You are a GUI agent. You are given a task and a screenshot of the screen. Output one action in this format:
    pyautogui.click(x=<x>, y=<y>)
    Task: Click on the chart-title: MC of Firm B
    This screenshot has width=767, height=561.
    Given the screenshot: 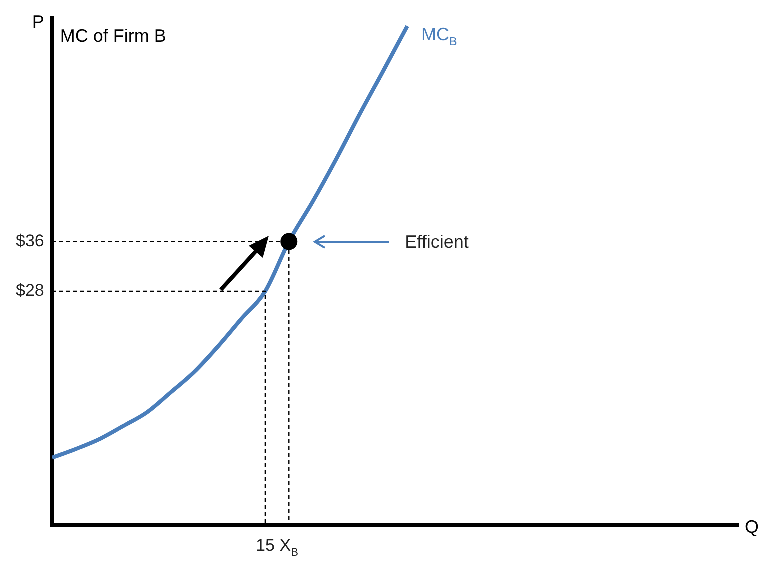 What is the action you would take?
    pyautogui.click(x=113, y=36)
    